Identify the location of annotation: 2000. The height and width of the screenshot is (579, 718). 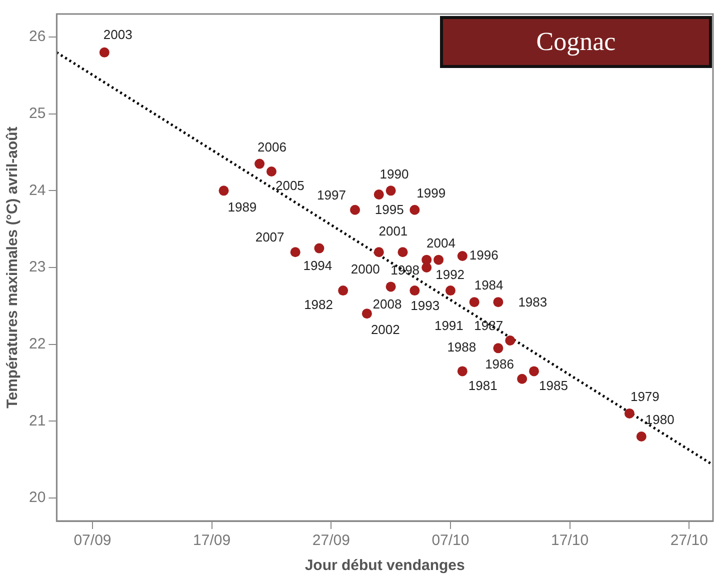
(365, 269).